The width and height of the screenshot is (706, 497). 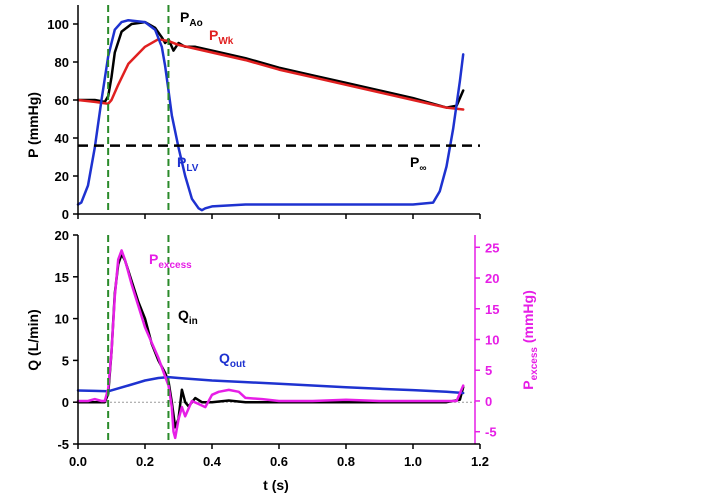 What do you see at coordinates (232, 360) in the screenshot?
I see `label-q-out: Qout` at bounding box center [232, 360].